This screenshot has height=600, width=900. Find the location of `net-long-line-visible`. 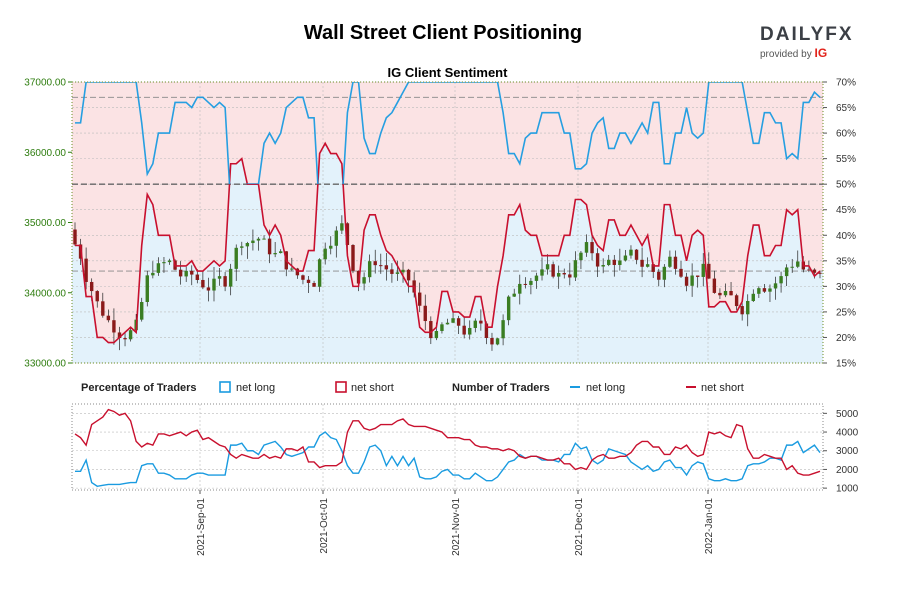

net-long-line-visible is located at coordinates (448, 133).